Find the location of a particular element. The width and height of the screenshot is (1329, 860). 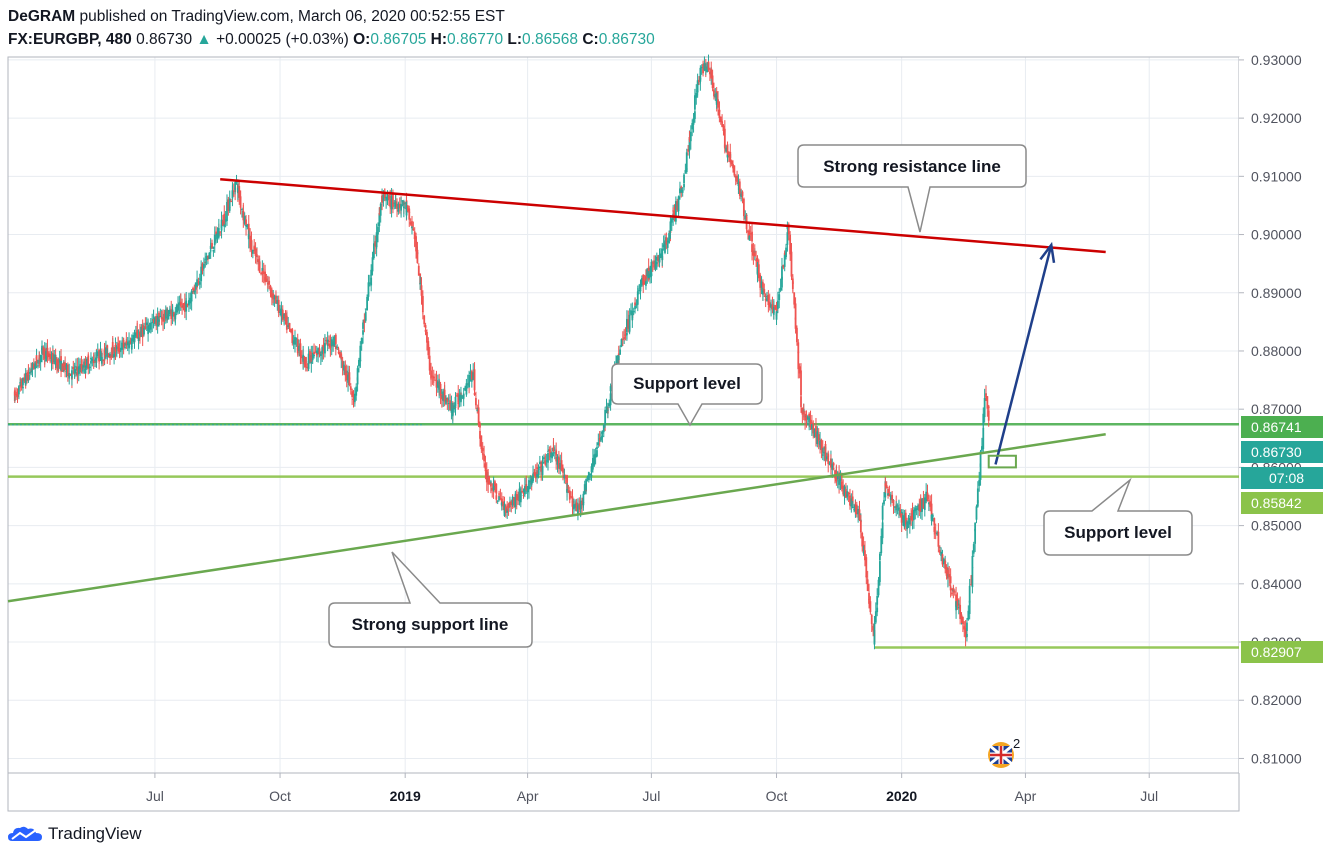

callout-support-lower: Support level is located at coordinates (1118, 516).